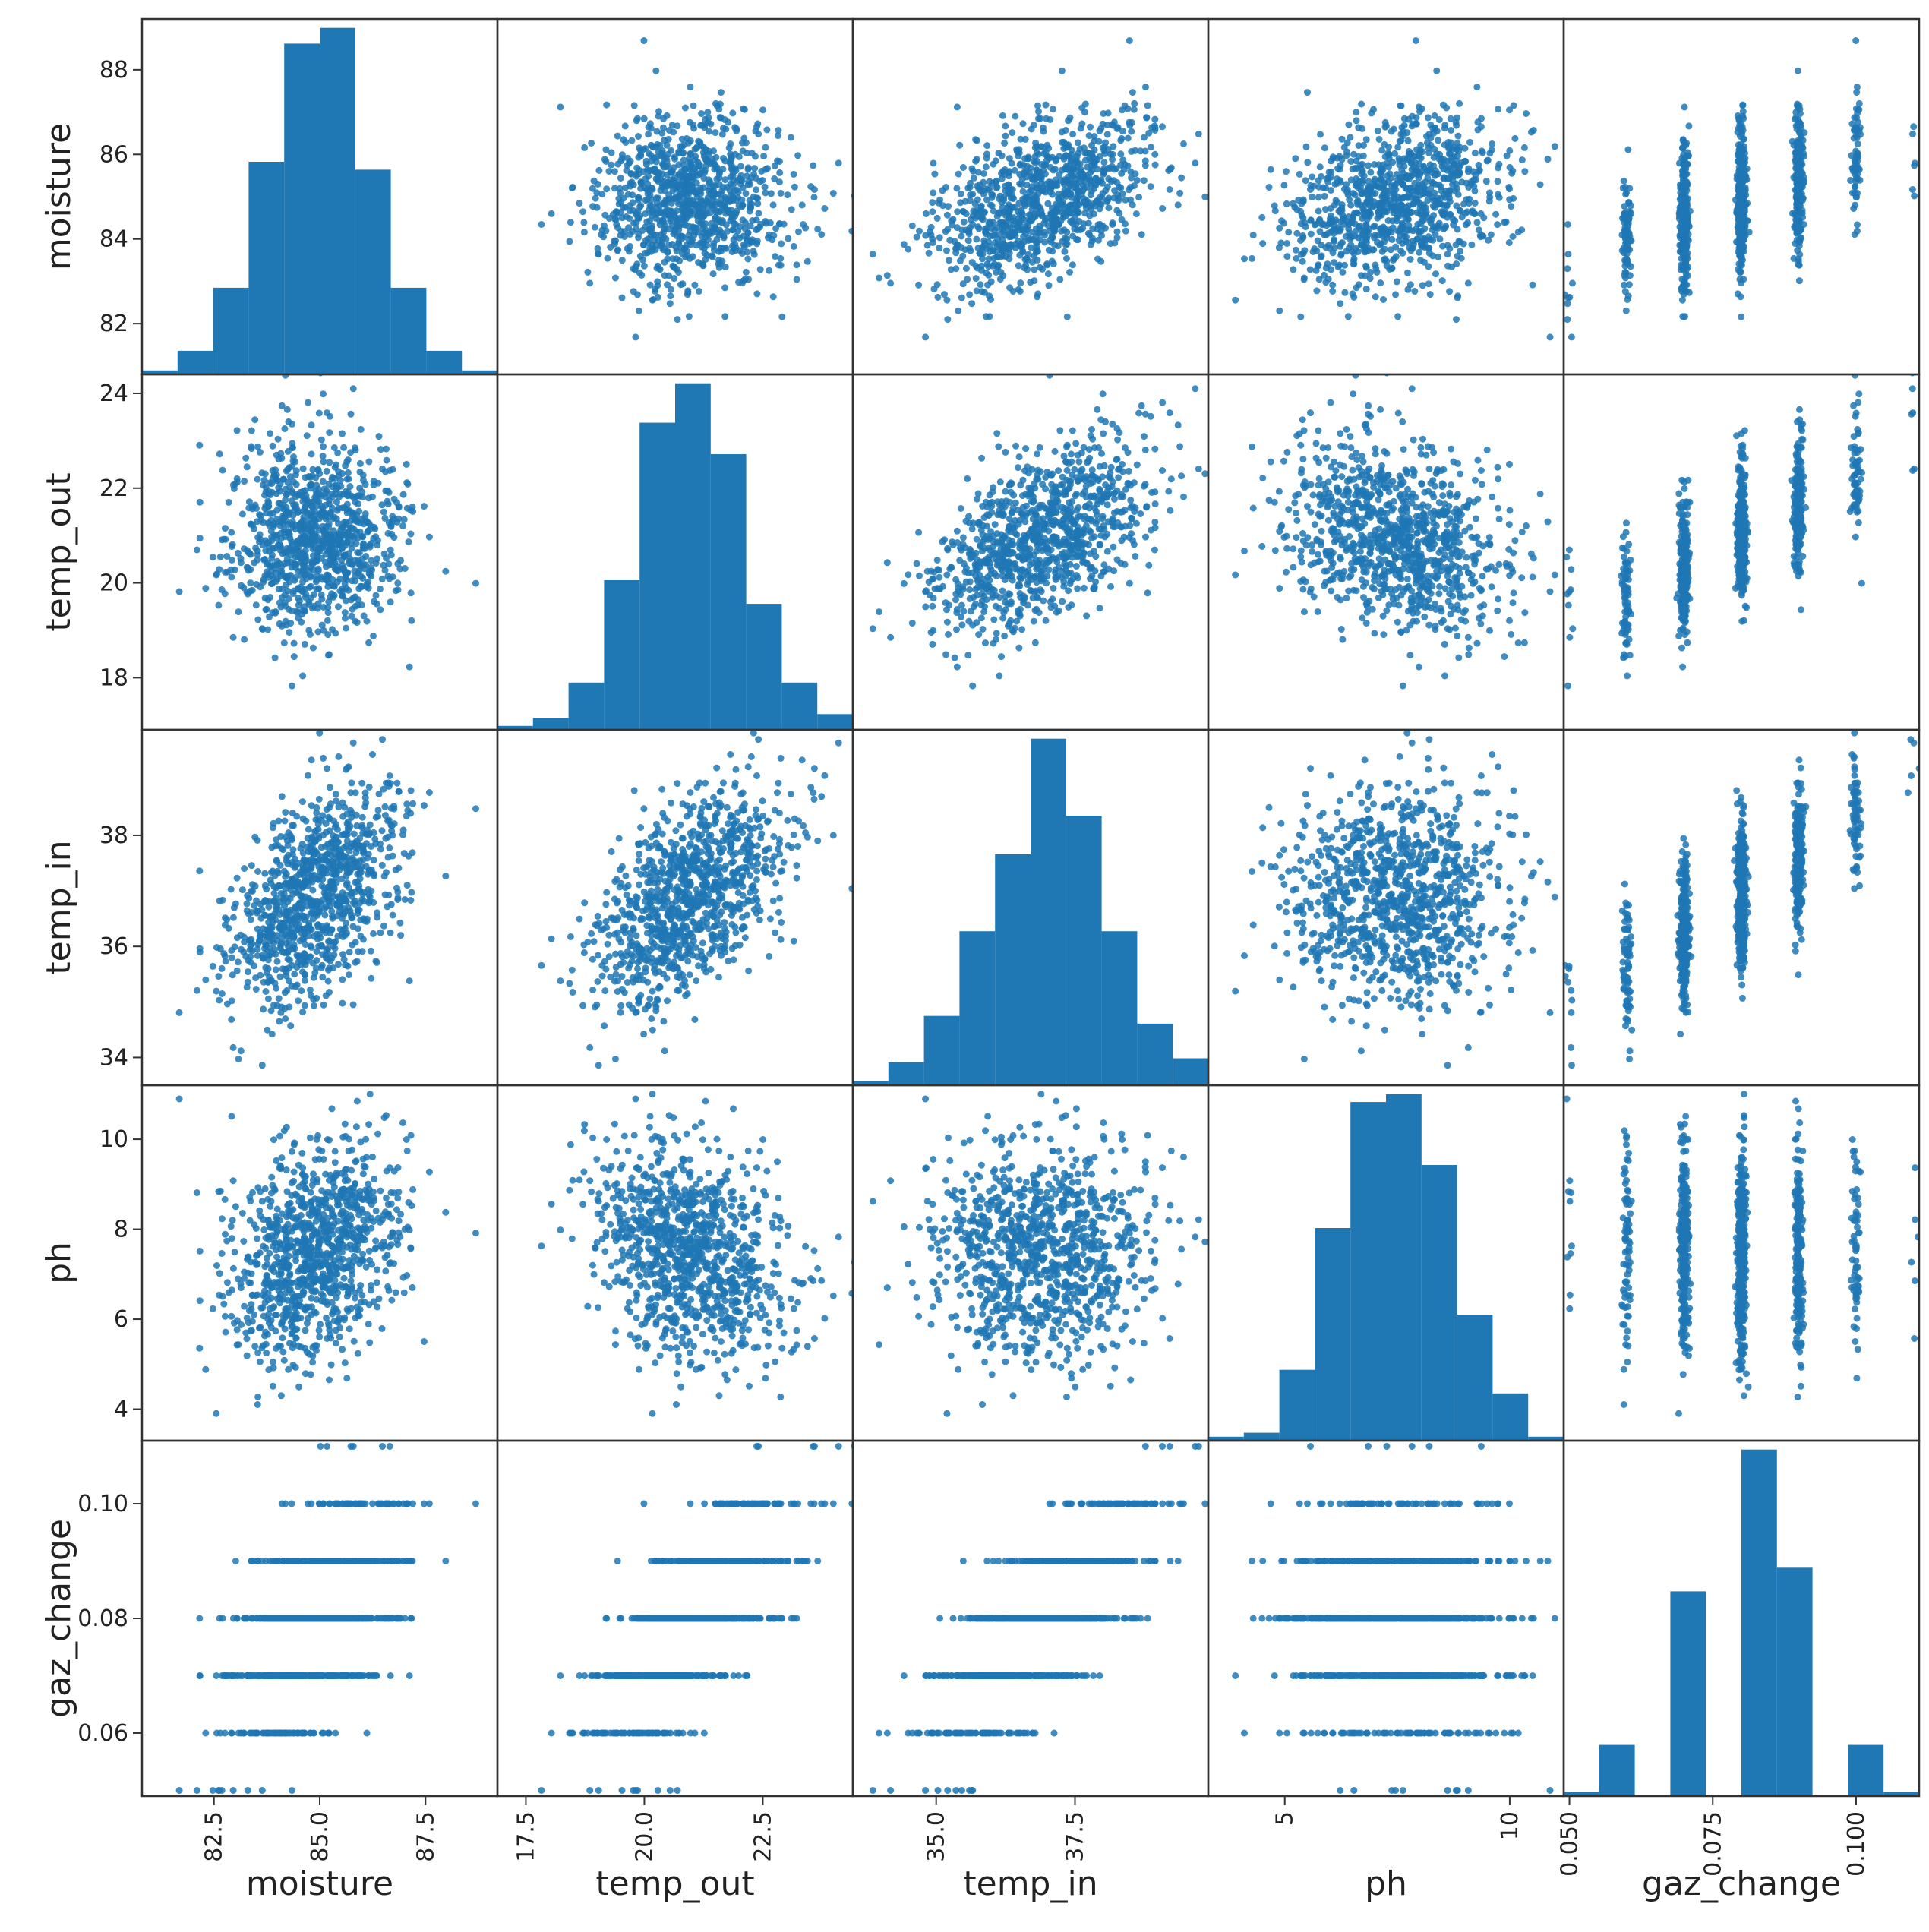  Describe the element at coordinates (302, 209) in the screenshot. I see `hist-bar` at that location.